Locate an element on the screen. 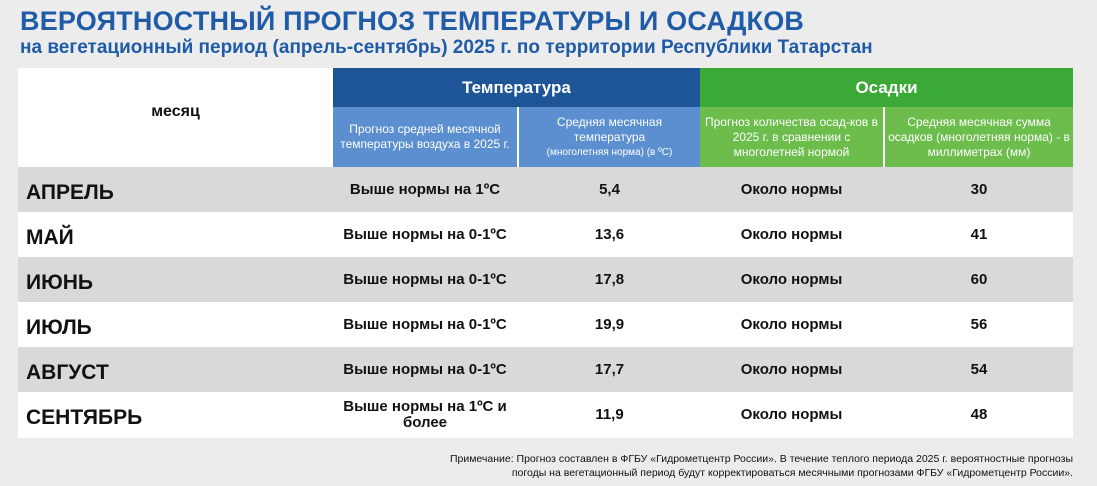 The height and width of the screenshot is (486, 1097). cell-temp-norm: 13,6 is located at coordinates (609, 234).